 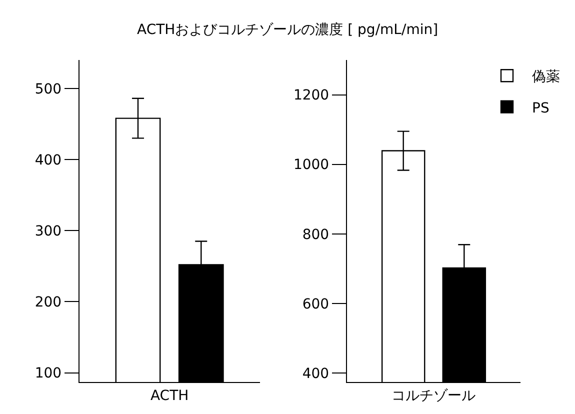 What do you see at coordinates (48, 89) in the screenshot?
I see `y-tick-label: 500` at bounding box center [48, 89].